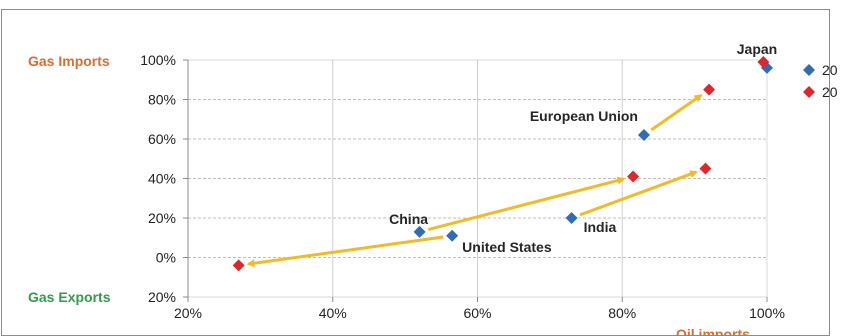 This screenshot has width=845, height=336. What do you see at coordinates (188, 313) in the screenshot?
I see `x-tick-label: 20%` at bounding box center [188, 313].